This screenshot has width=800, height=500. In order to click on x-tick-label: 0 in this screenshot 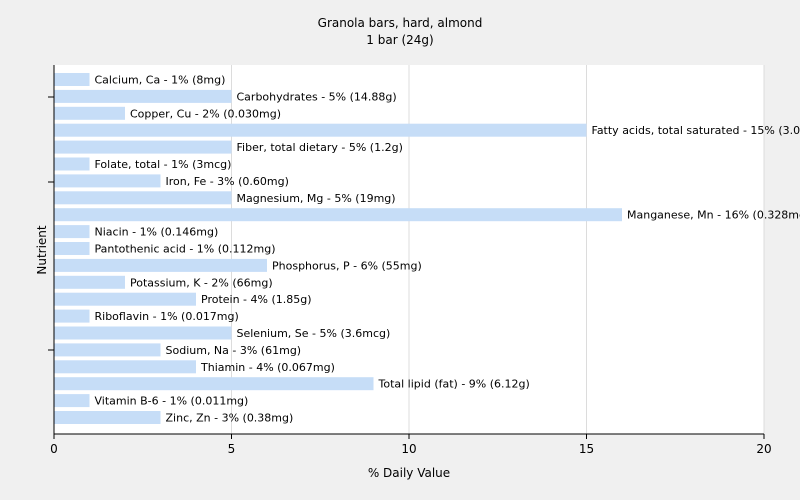, I will do `click(54, 449)`.